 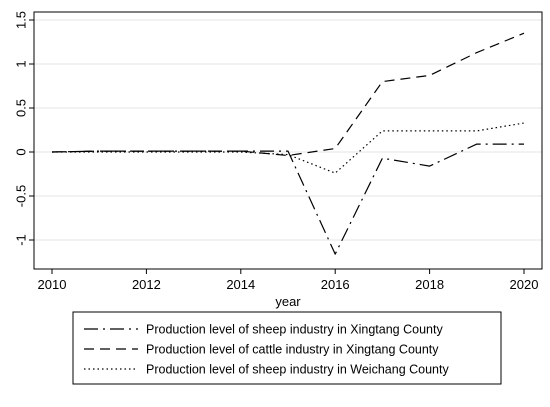 What do you see at coordinates (524, 284) in the screenshot?
I see `x-tick-label: 2020` at bounding box center [524, 284].